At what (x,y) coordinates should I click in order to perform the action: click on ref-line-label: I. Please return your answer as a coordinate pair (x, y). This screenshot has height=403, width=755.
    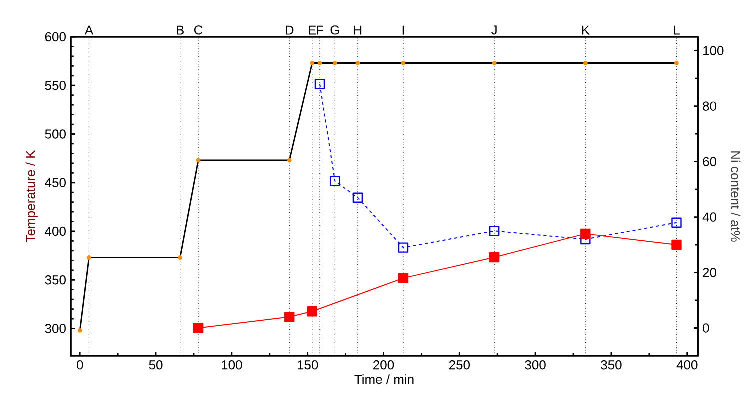
    Looking at the image, I should click on (403, 30).